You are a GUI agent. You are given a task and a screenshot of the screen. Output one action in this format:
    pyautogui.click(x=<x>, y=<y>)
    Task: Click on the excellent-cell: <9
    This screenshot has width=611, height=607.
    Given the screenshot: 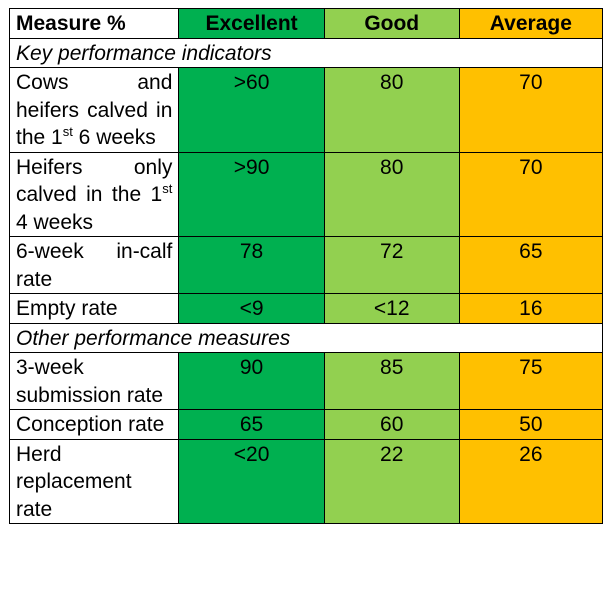 What is the action you would take?
    pyautogui.click(x=251, y=308)
    